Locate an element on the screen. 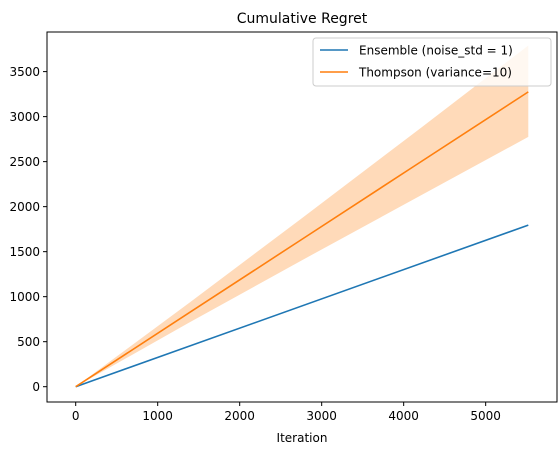 Image resolution: width=560 pixels, height=455 pixels. y-tick-label-3: 1500 is located at coordinates (24, 252).